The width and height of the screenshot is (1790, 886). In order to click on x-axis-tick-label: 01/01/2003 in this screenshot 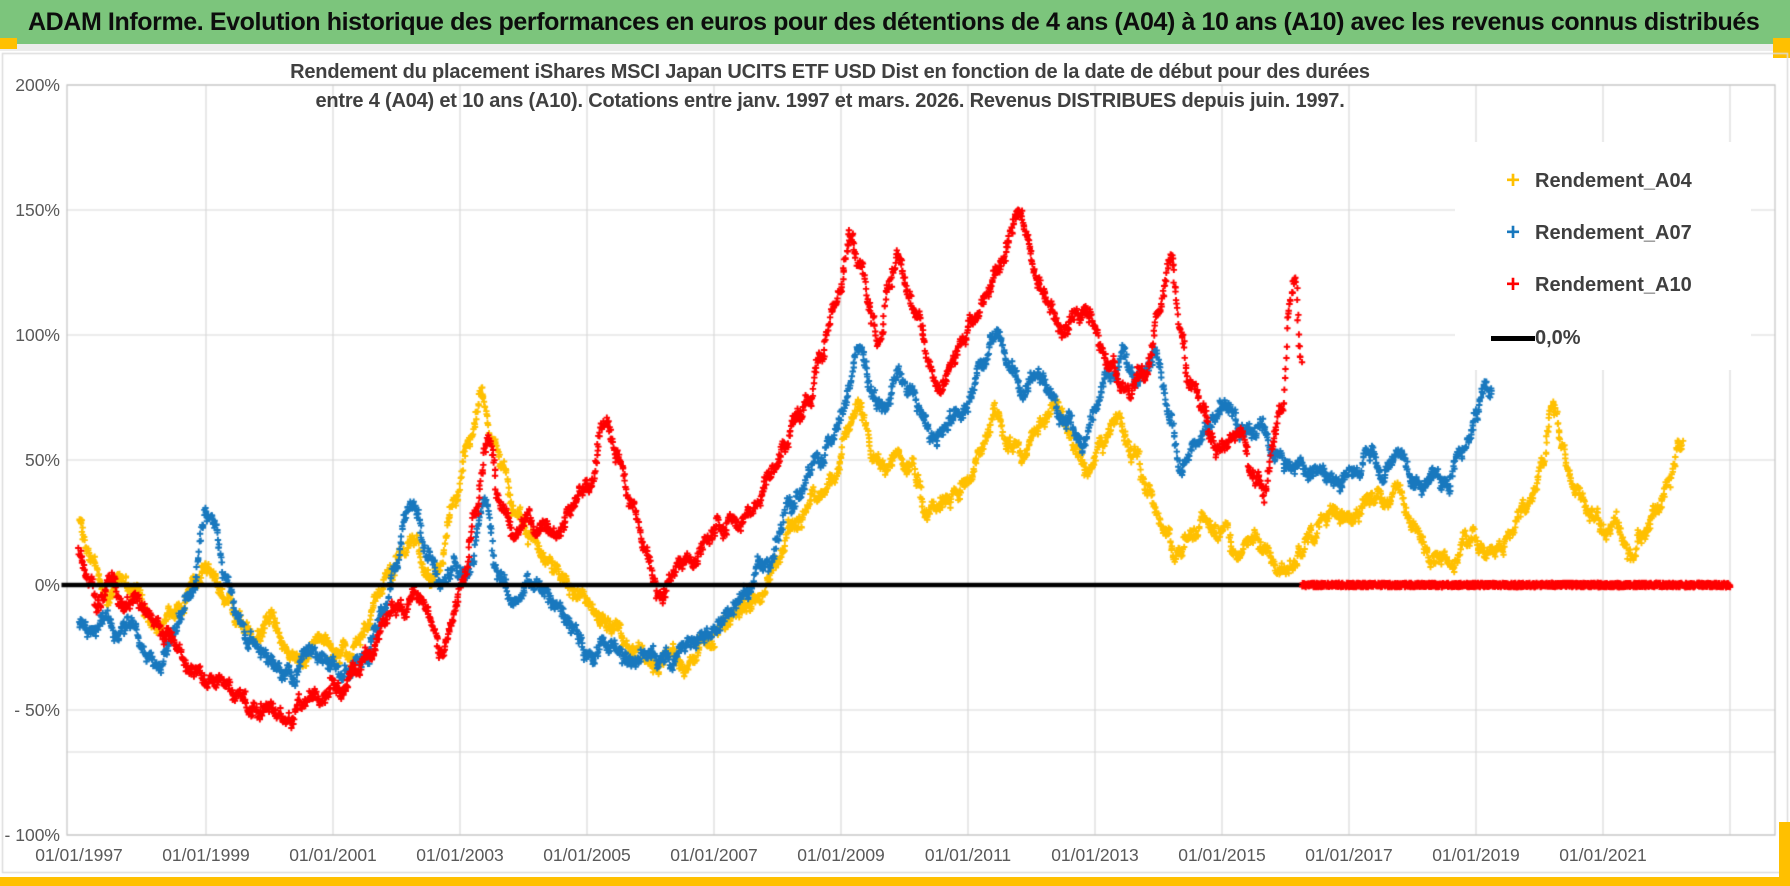, I will do `click(460, 855)`.